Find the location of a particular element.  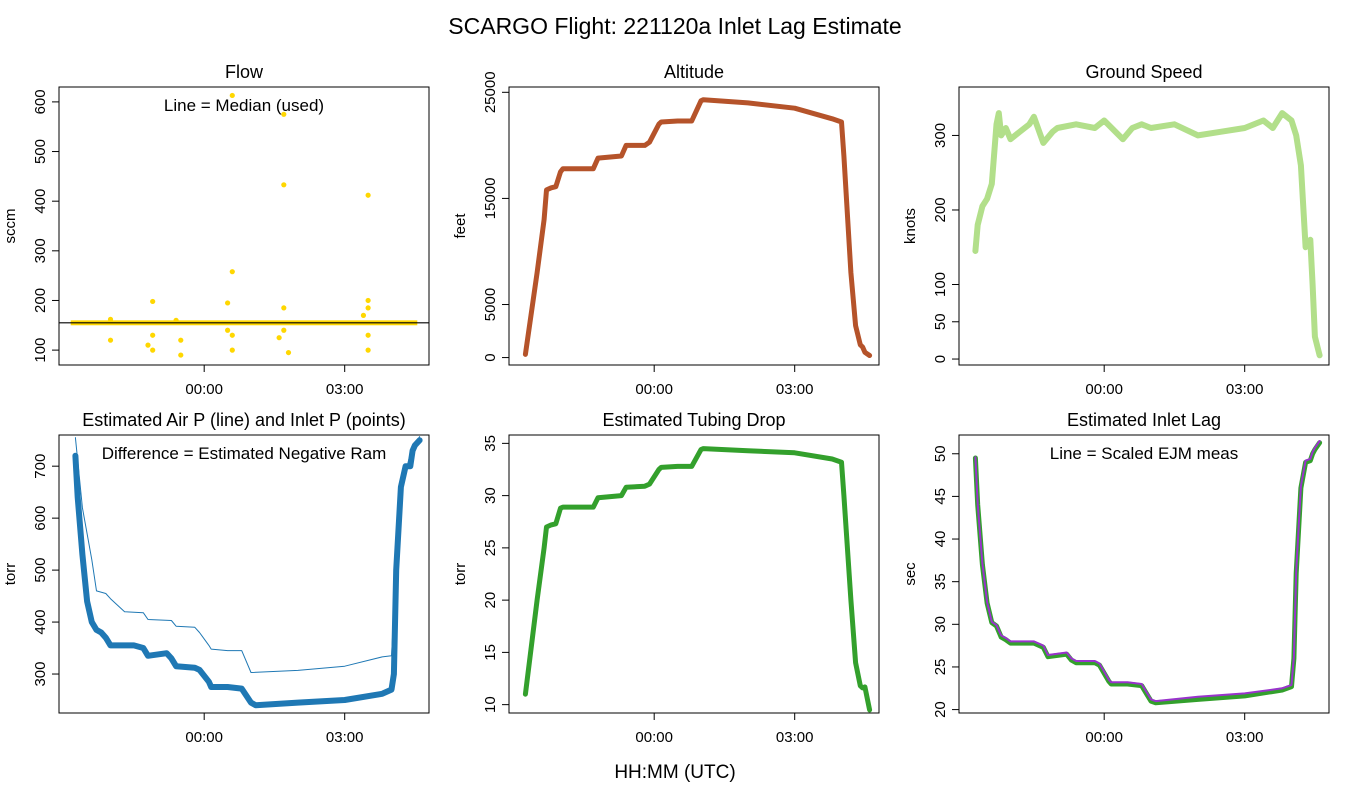

series-line-estimated-lag is located at coordinates (1147, 573).